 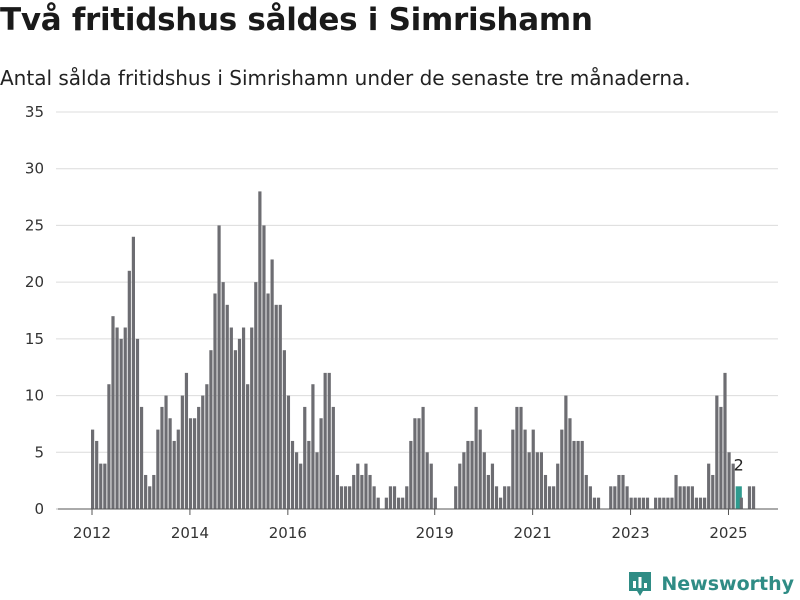 What do you see at coordinates (288, 533) in the screenshot?
I see `x-tick-label: 2016` at bounding box center [288, 533].